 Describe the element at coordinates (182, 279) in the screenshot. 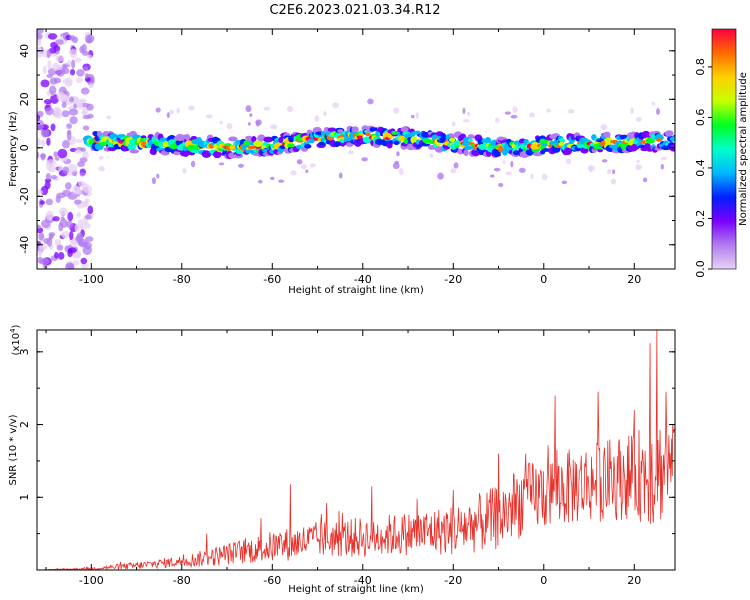

I see `x-tick-label: -80` at that location.